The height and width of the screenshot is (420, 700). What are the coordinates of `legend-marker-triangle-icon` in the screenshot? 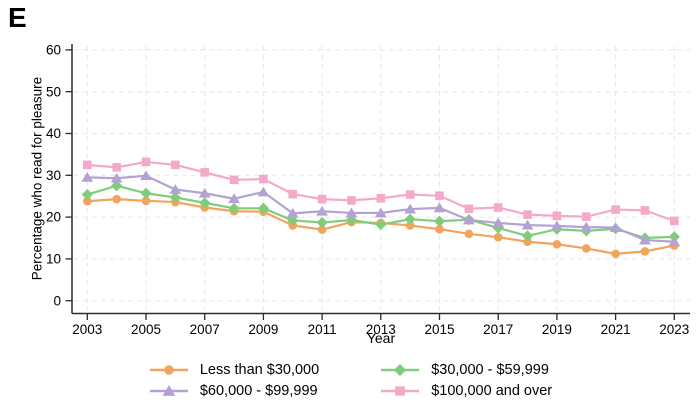 It's located at (168, 390).